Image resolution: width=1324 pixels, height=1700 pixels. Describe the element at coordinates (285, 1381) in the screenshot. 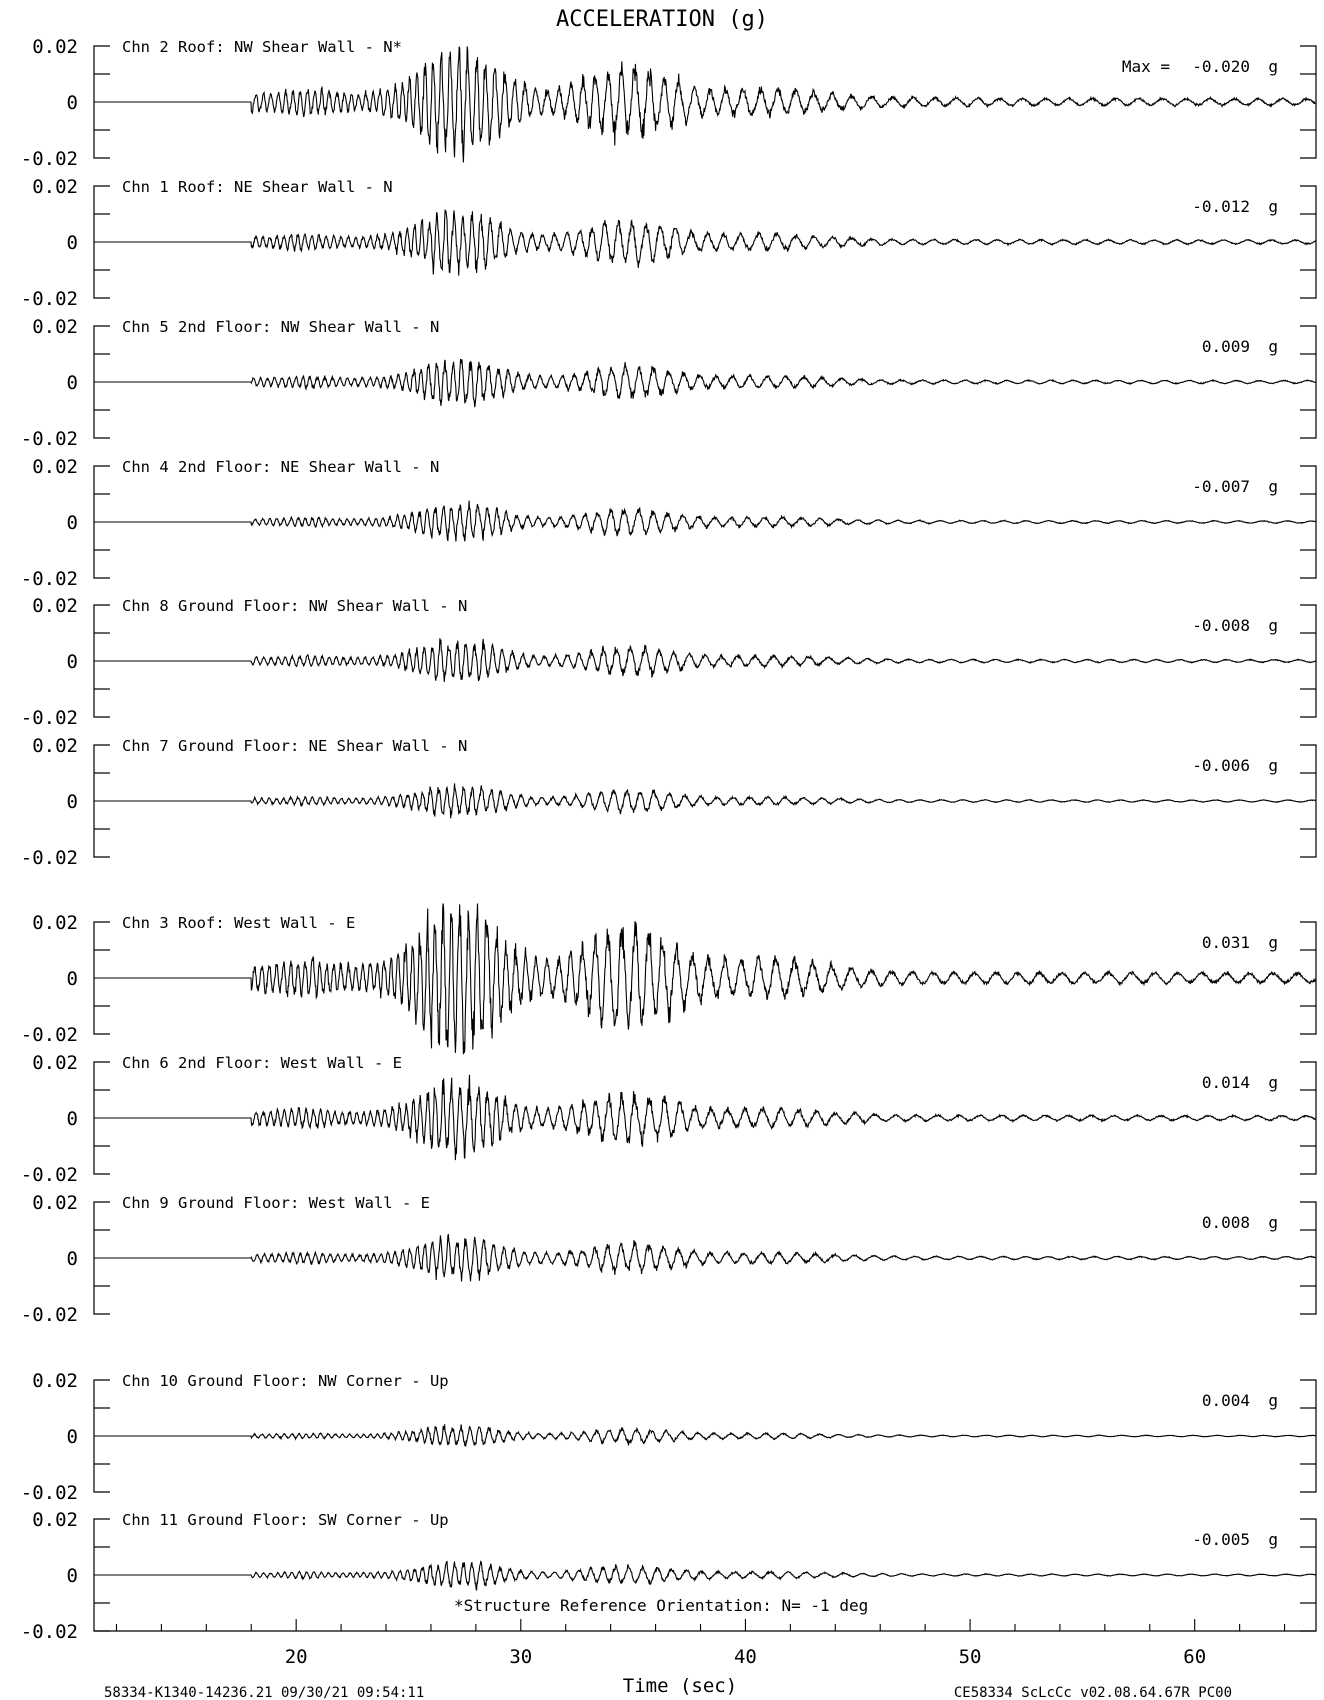

I see `channel-label: Chn 10 Ground Floor: NW Corner - Up` at that location.